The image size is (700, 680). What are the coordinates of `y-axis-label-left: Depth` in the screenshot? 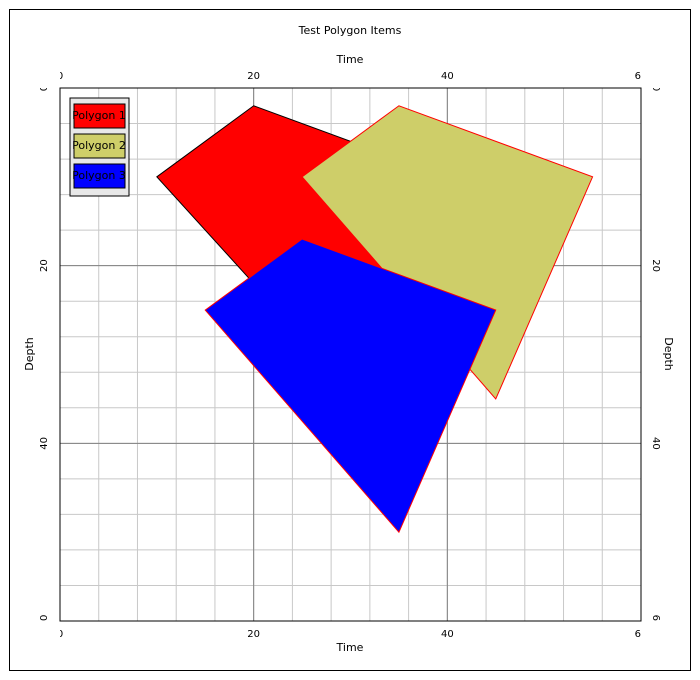 It's located at (29, 354).